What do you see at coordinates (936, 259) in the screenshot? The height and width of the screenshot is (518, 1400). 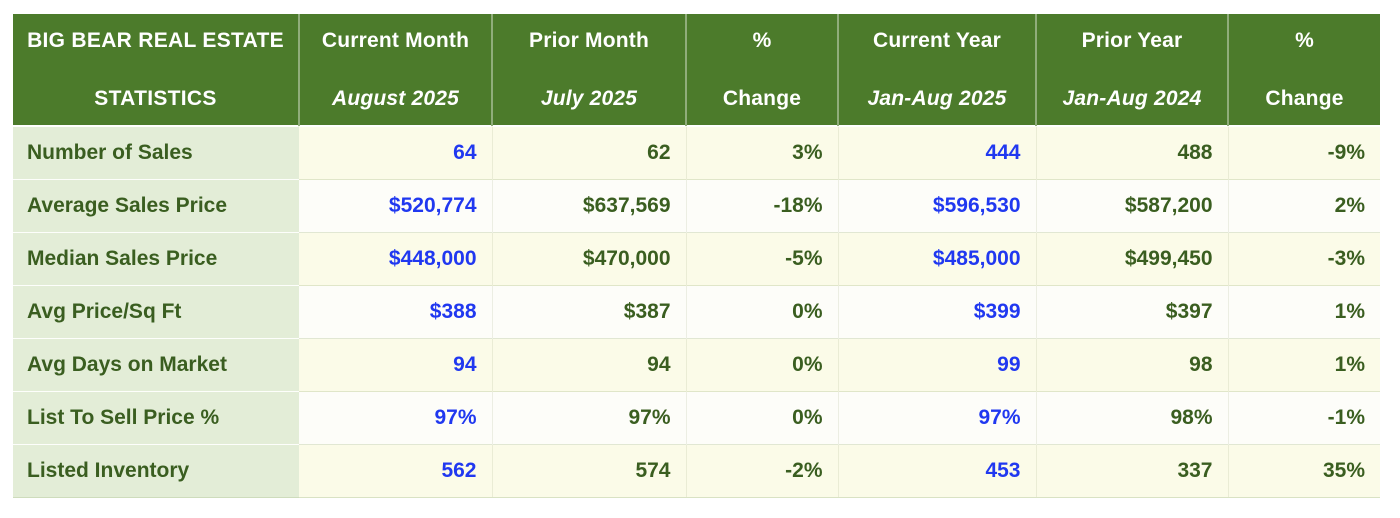 I see `cell-value: $485,000` at bounding box center [936, 259].